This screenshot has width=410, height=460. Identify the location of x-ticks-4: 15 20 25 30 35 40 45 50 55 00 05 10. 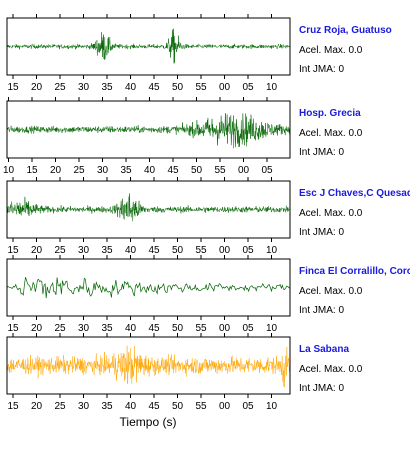
(142, 294).